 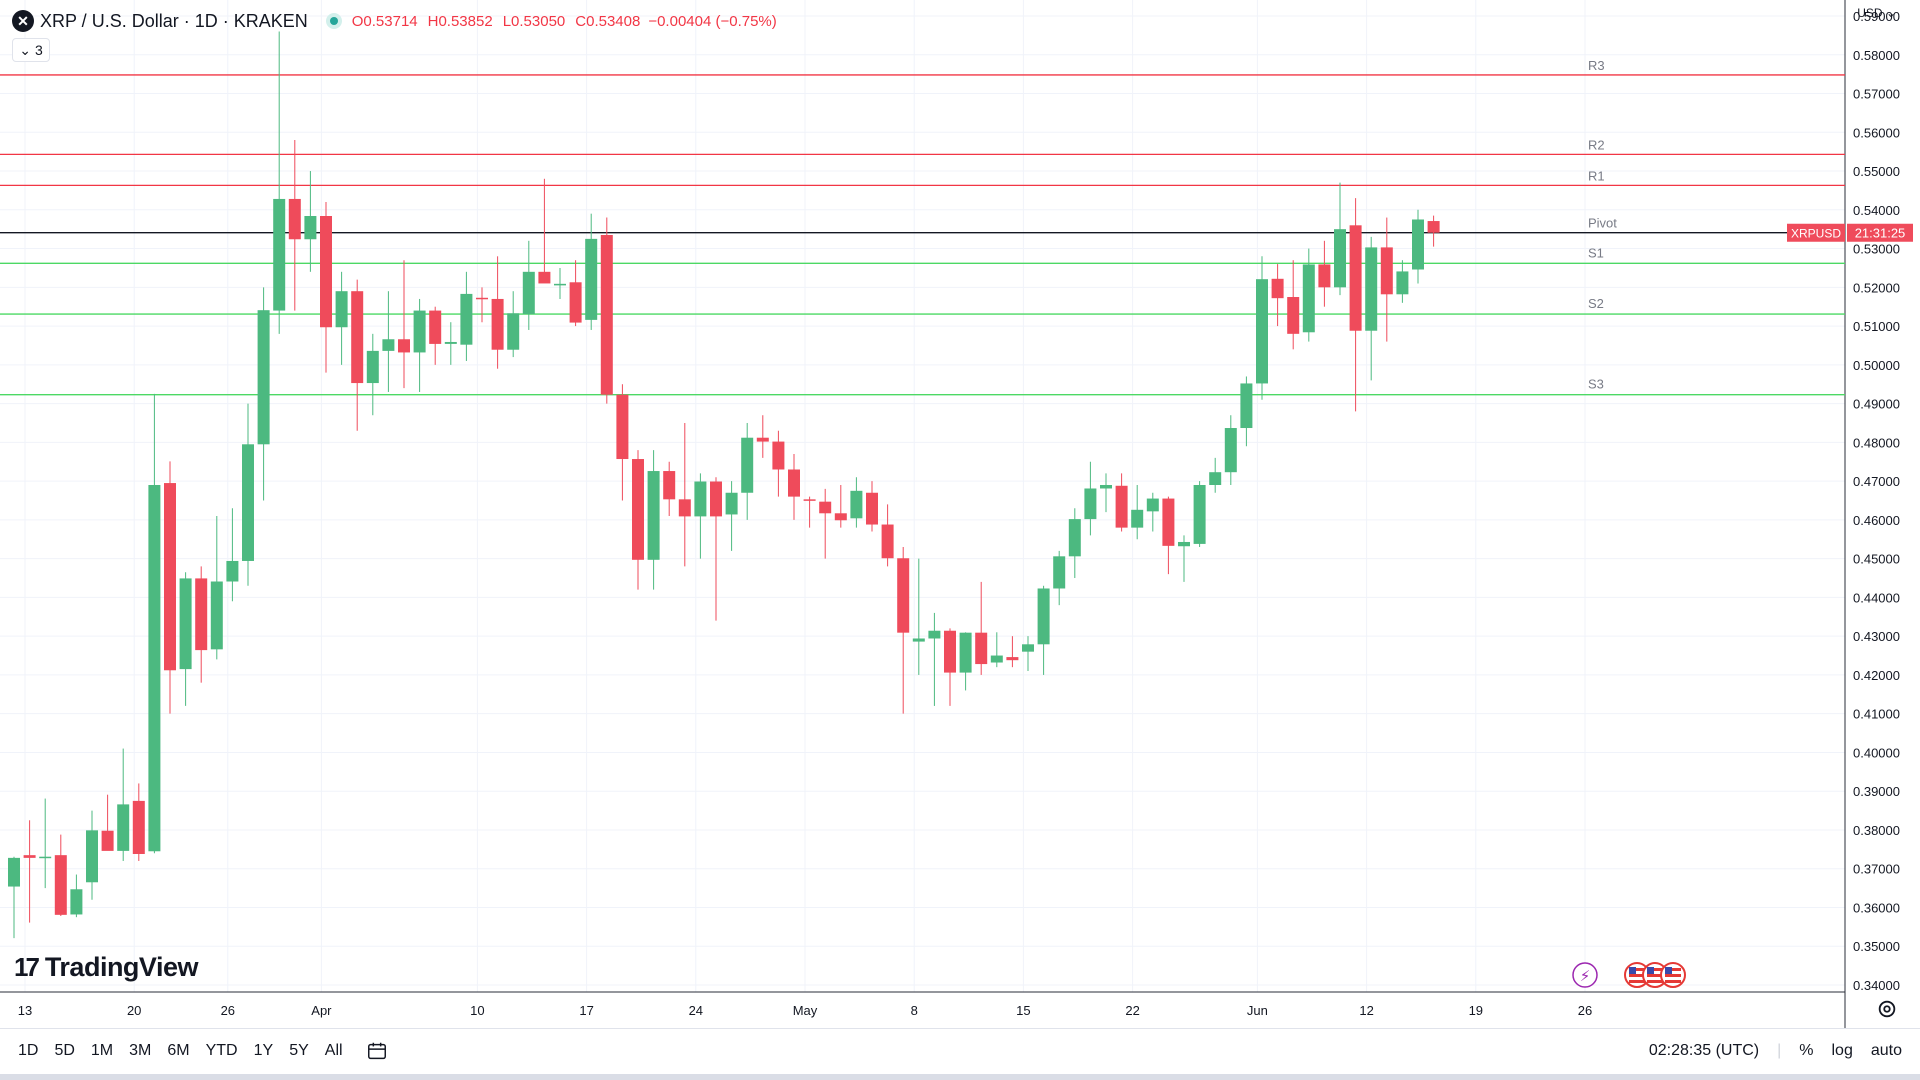 What do you see at coordinates (1876, 13) in the screenshot?
I see `currency-selector: USD ⌄` at bounding box center [1876, 13].